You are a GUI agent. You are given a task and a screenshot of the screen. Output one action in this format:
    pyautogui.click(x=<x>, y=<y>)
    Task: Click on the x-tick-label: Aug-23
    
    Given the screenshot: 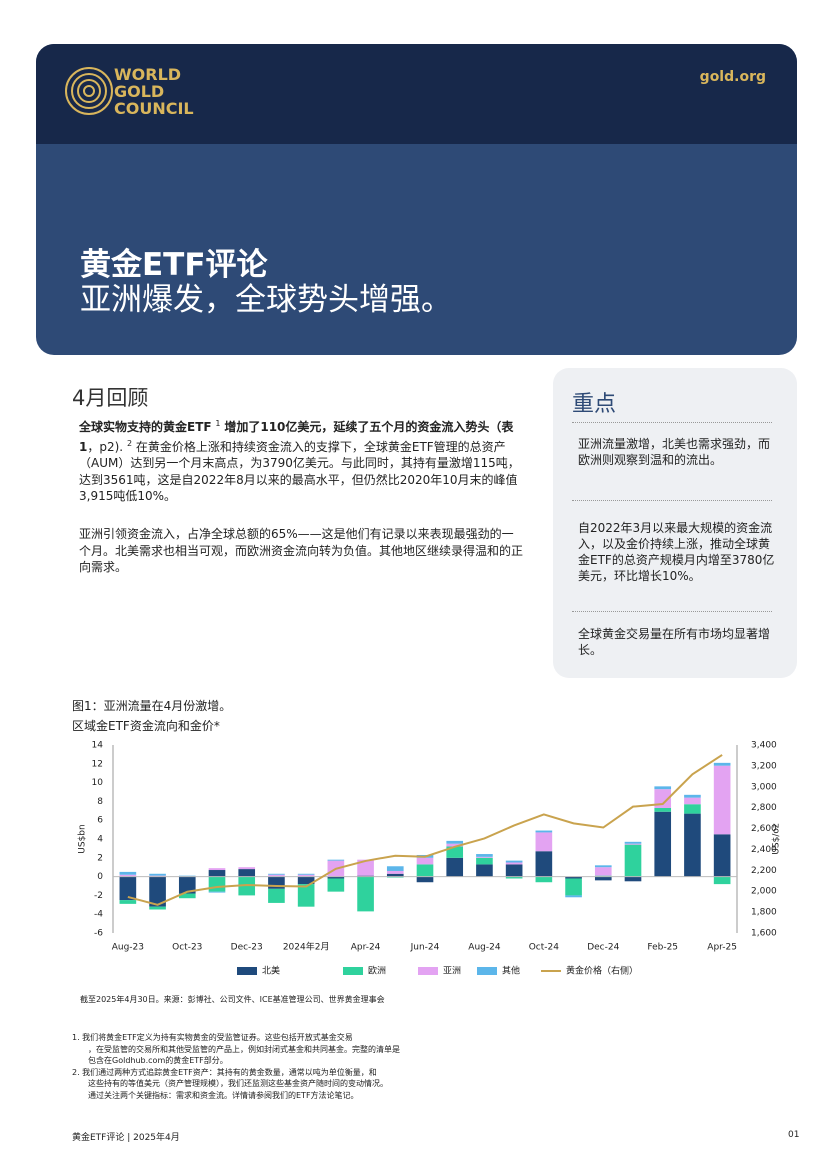 What is the action you would take?
    pyautogui.click(x=128, y=948)
    